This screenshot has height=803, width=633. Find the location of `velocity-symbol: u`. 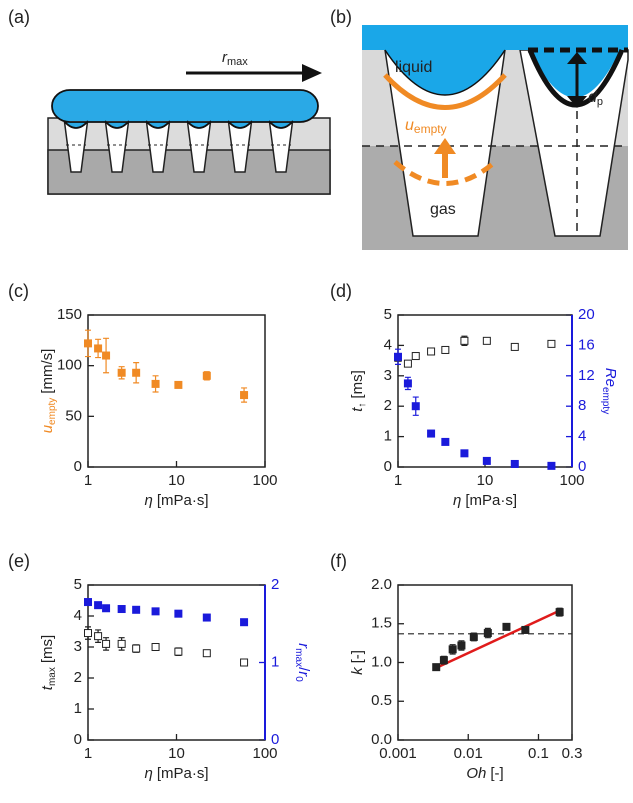

velocity-symbol: u is located at coordinates (409, 125).